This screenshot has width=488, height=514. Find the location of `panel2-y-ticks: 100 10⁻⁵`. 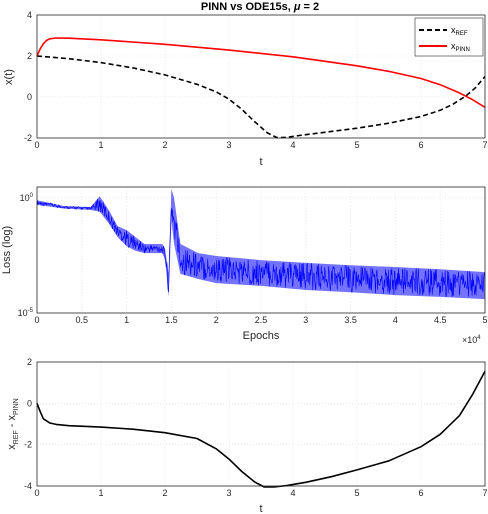

panel2-y-ticks: 100 10⁻⁵ is located at coordinates (26, 255).